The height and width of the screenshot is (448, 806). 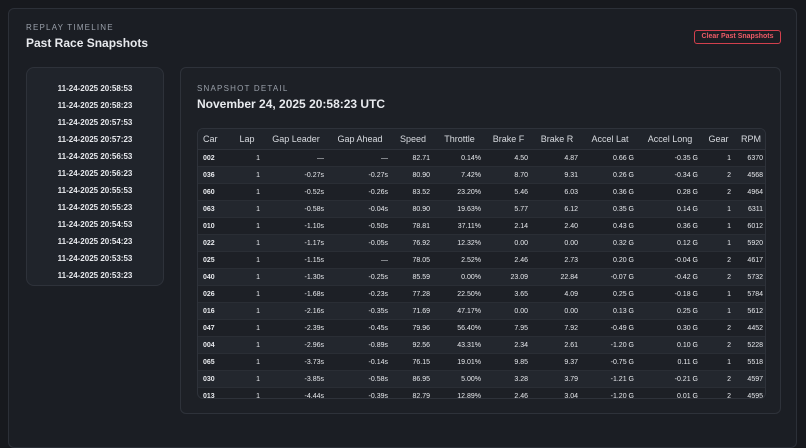 I want to click on clear-button: Clear Past Snapshots, so click(x=737, y=37).